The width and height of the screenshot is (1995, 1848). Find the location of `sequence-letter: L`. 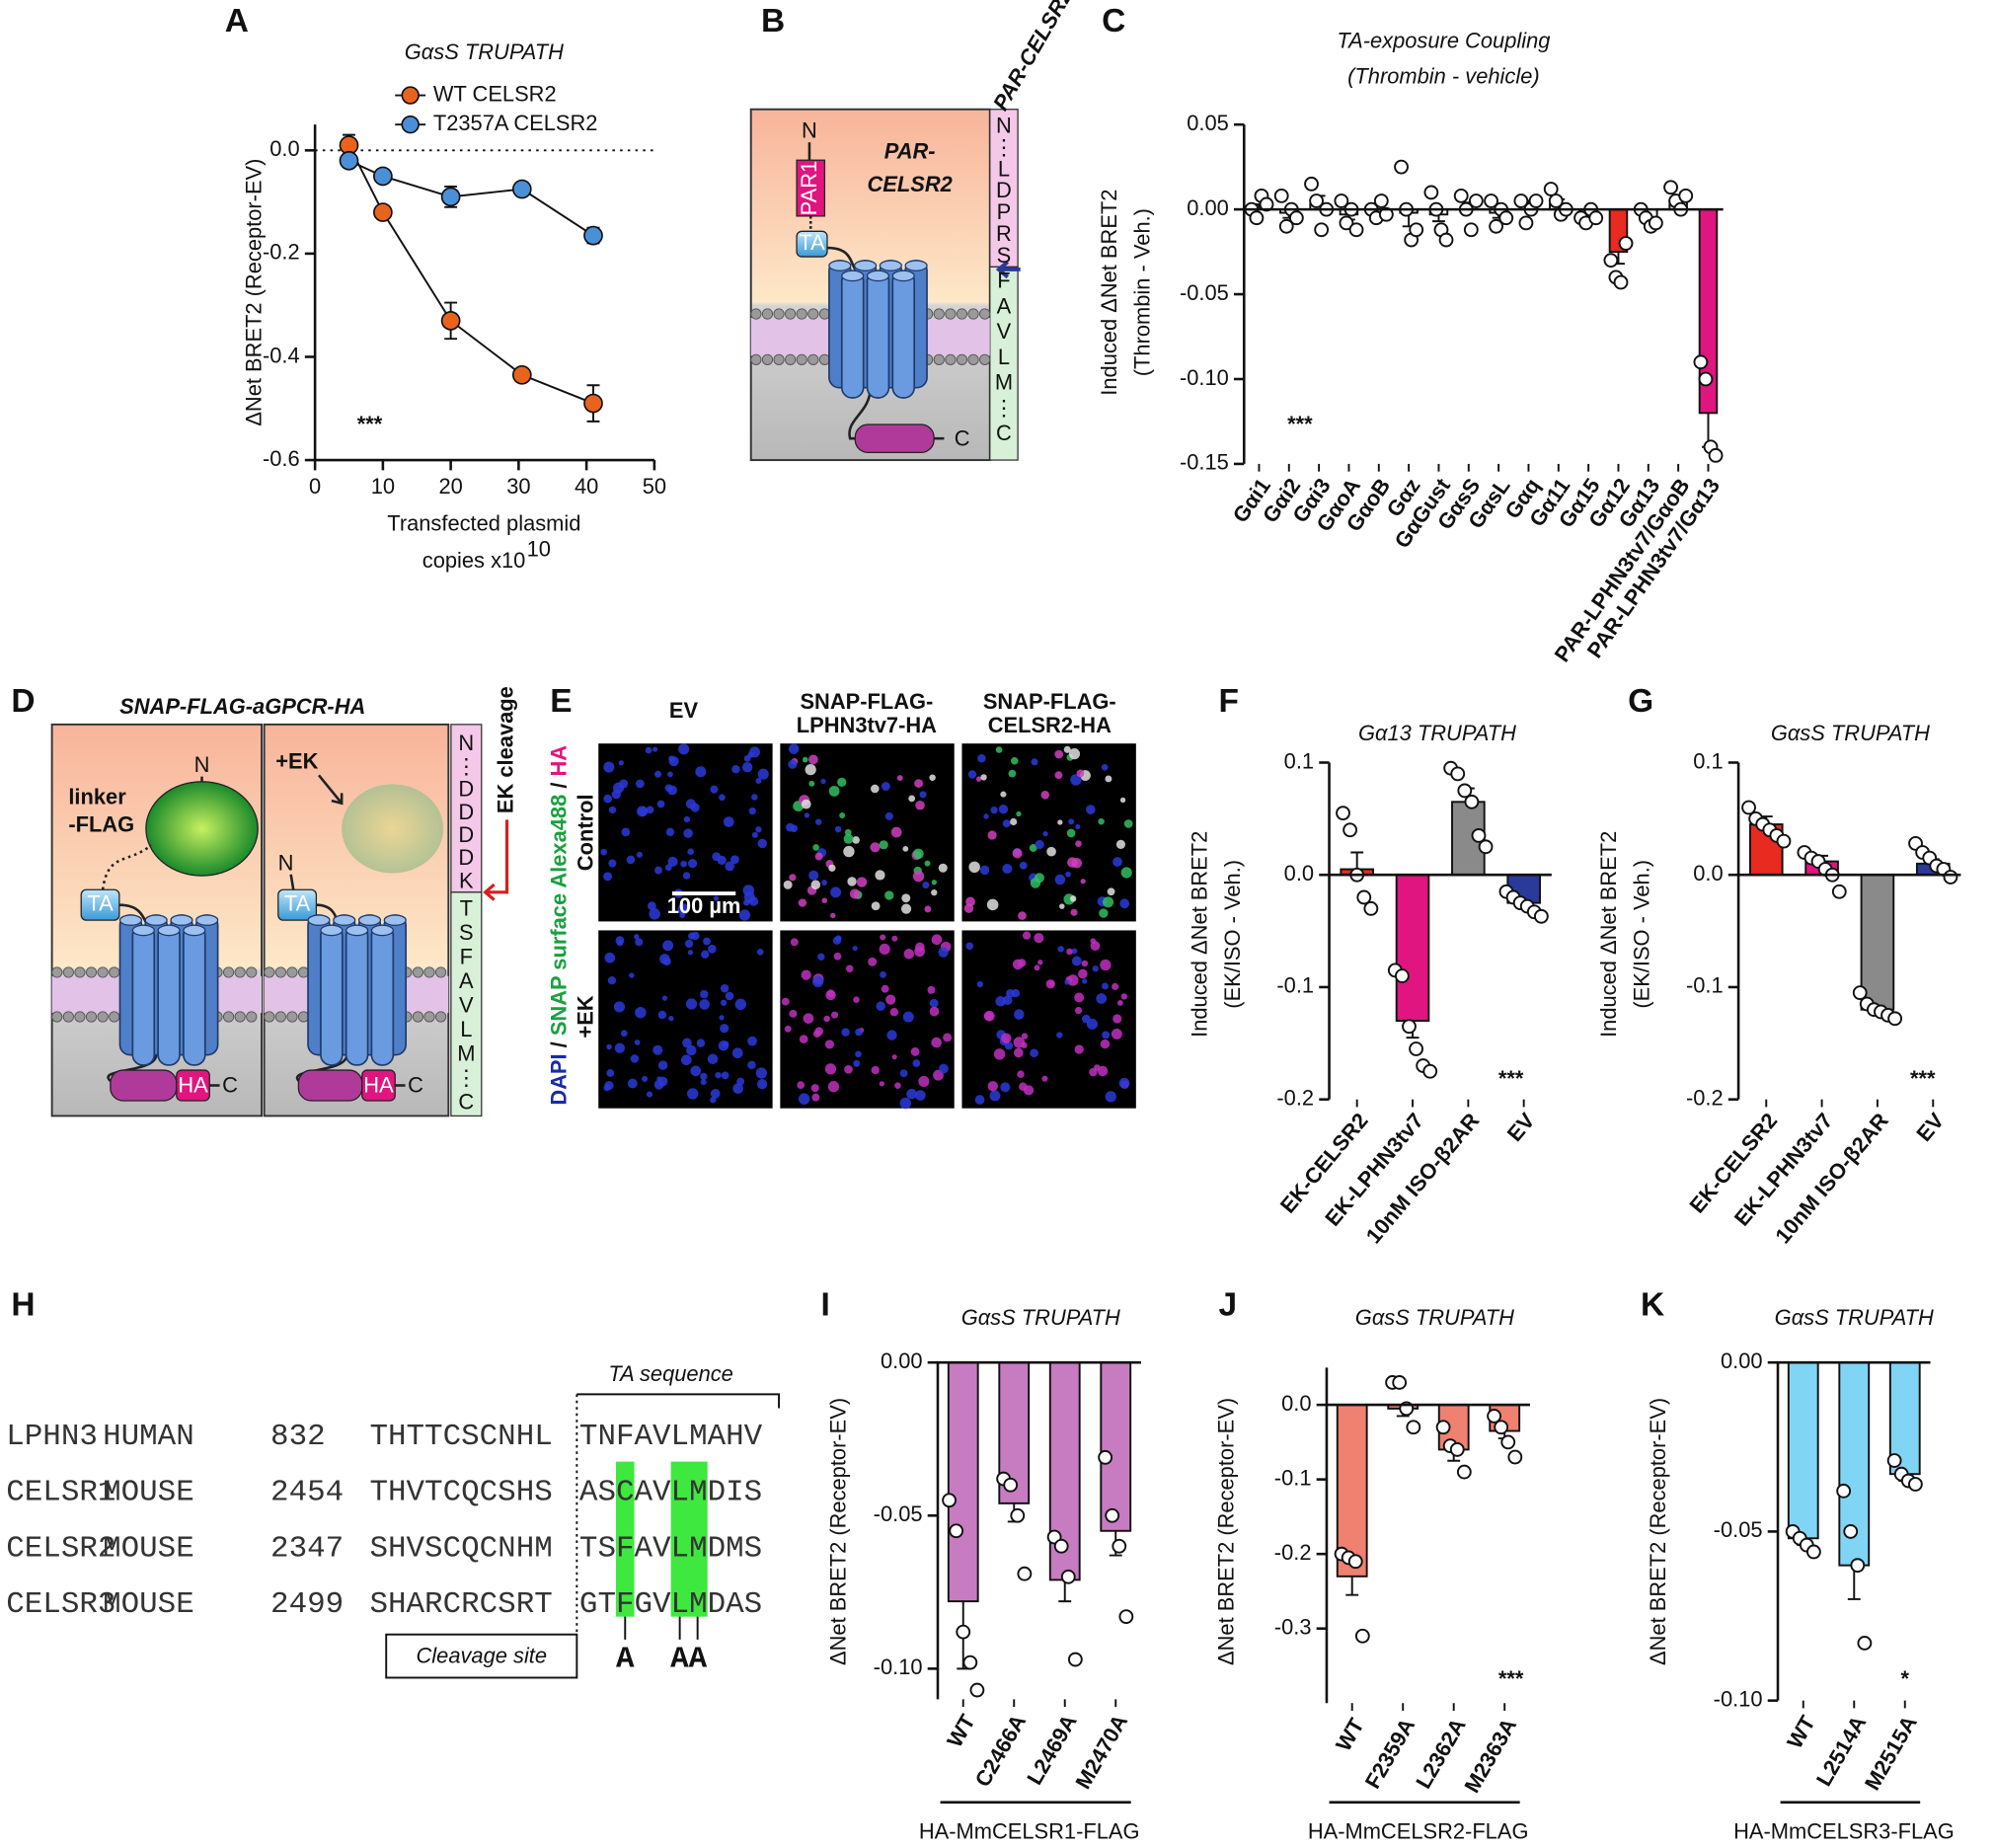

sequence-letter: L is located at coordinates (1004, 357).